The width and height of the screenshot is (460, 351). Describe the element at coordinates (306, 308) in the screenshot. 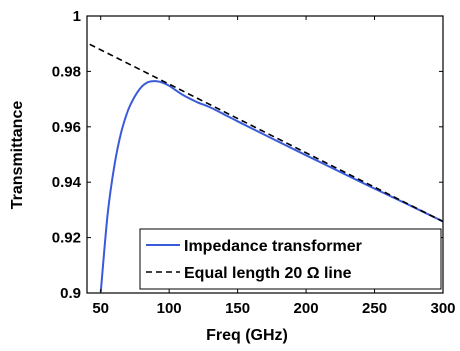

I see `x-tick-label: 200` at that location.